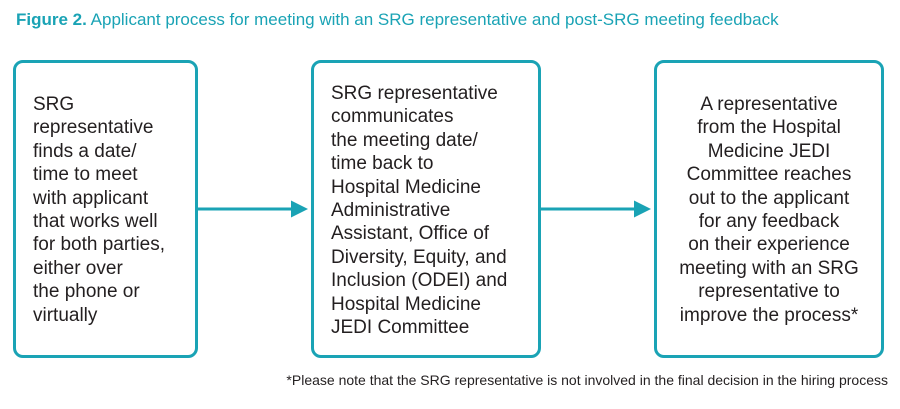 The width and height of the screenshot is (900, 409). I want to click on step-2-line: the meeting date/, so click(404, 140).